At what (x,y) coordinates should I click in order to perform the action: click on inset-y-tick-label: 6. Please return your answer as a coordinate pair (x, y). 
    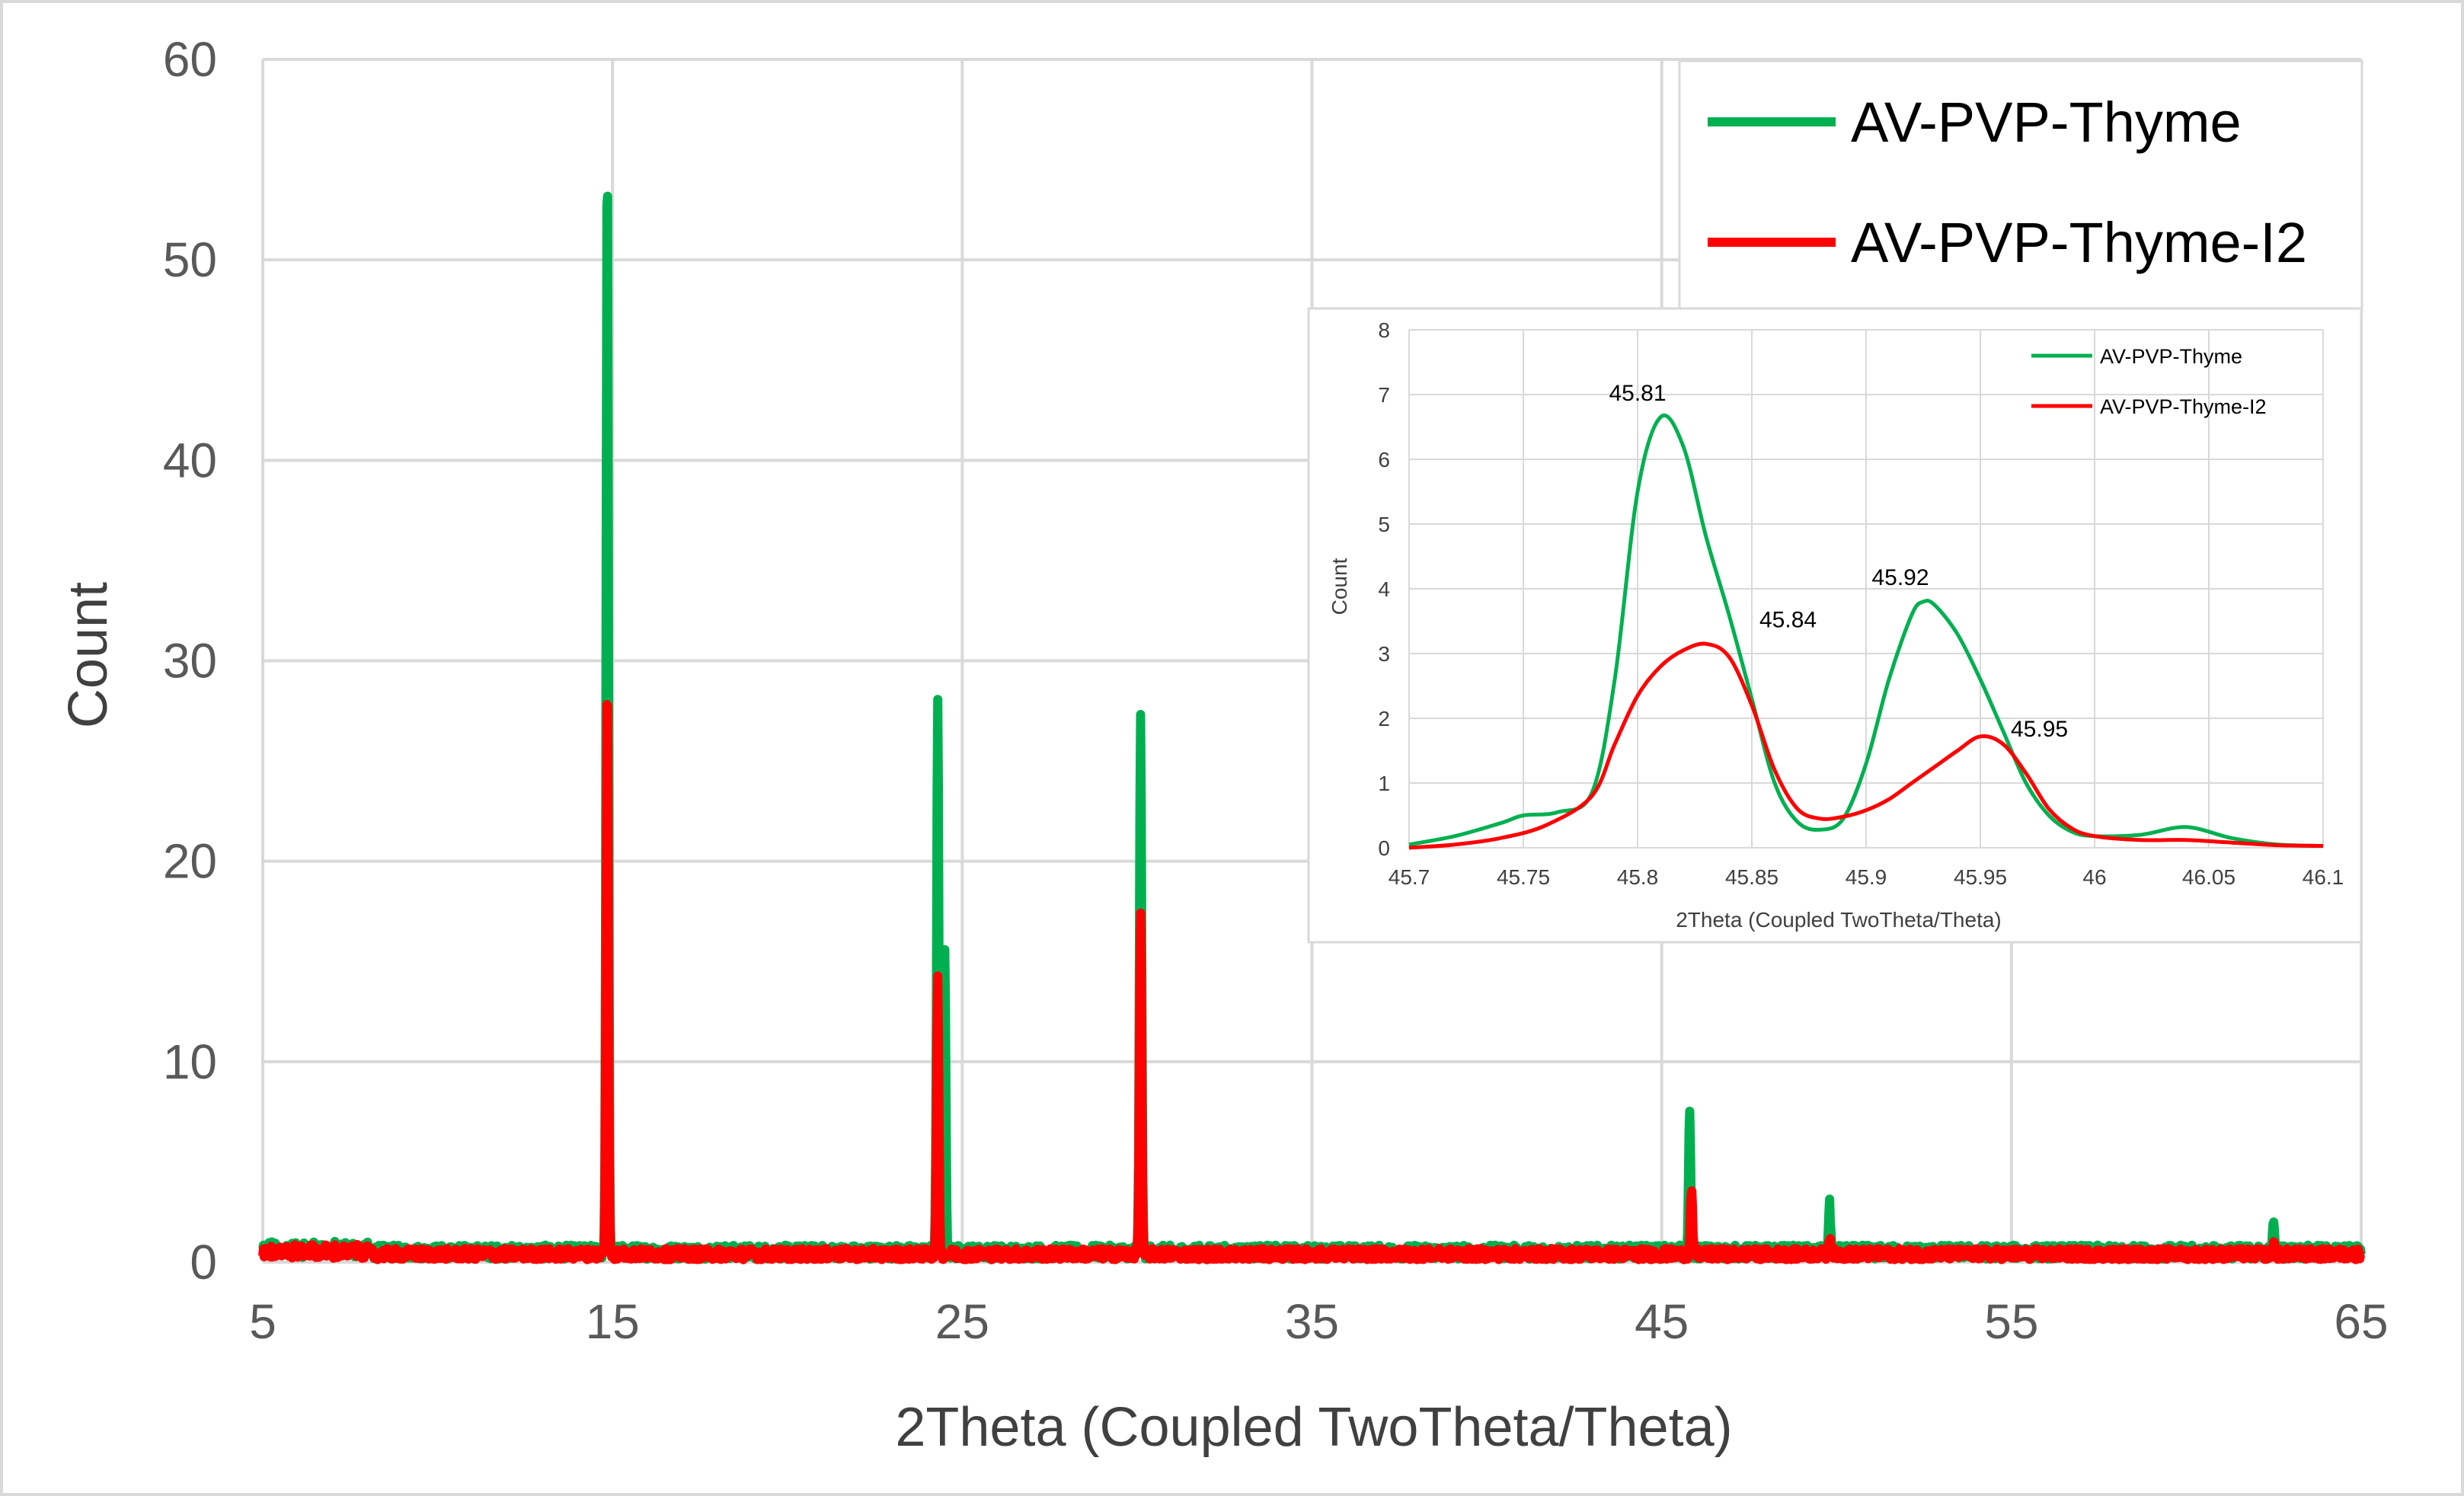
    Looking at the image, I should click on (1384, 459).